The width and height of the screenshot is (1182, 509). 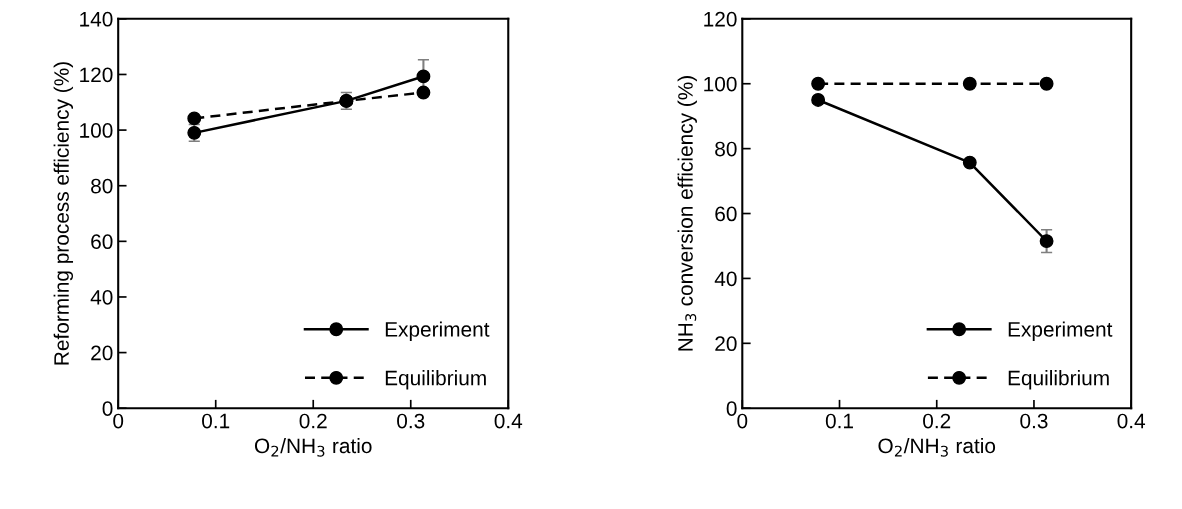 What do you see at coordinates (96, 19) in the screenshot?
I see `y-tick-label: 140` at bounding box center [96, 19].